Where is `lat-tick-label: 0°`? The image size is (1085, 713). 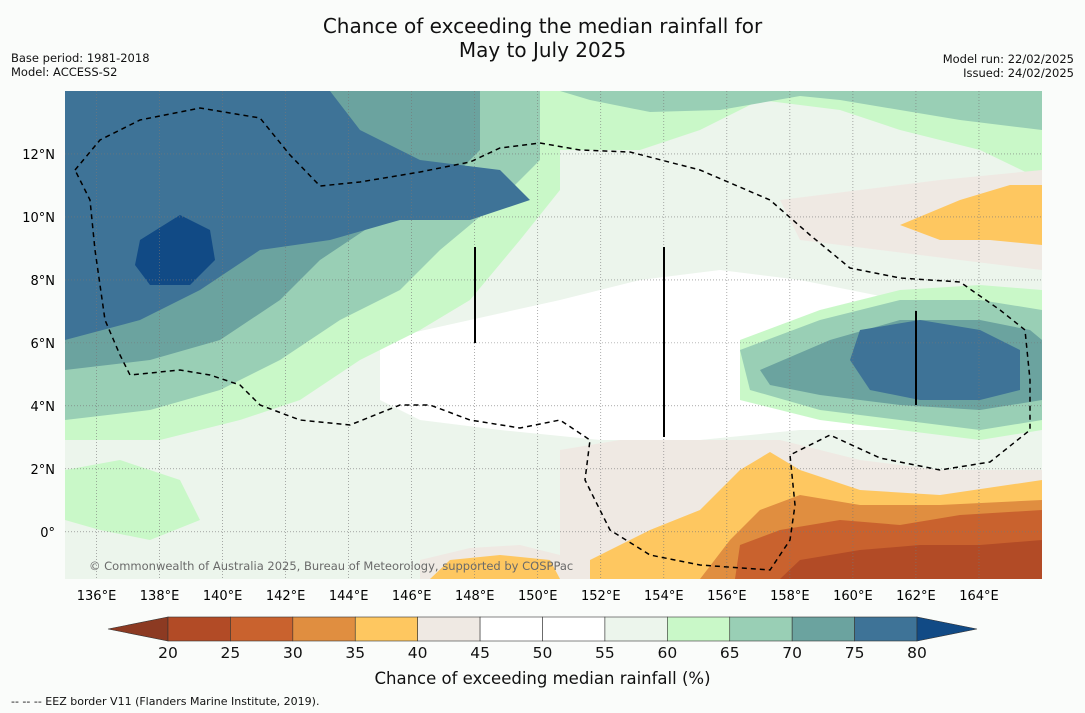 lat-tick-label: 0° is located at coordinates (47, 533).